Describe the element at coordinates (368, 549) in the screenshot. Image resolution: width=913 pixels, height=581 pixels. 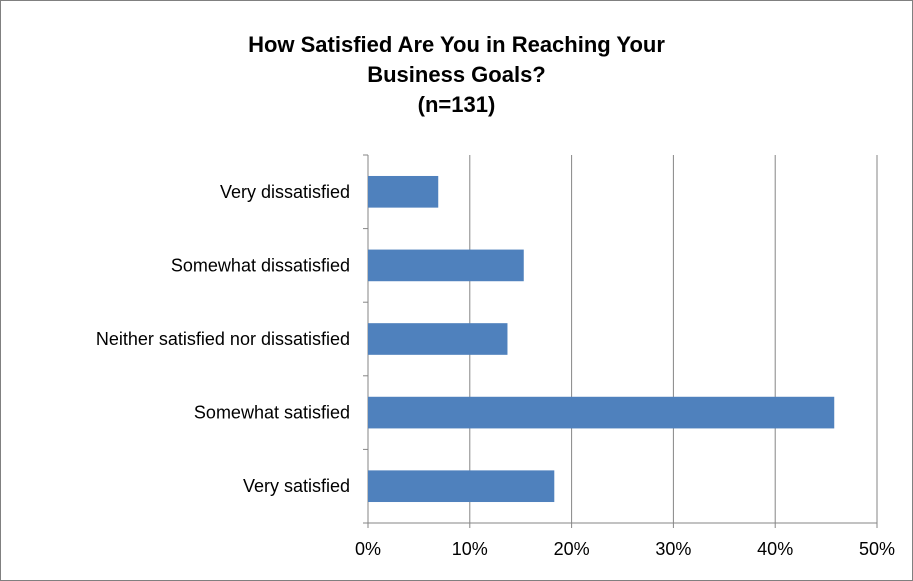
I see `x-tick-label: 0%` at that location.